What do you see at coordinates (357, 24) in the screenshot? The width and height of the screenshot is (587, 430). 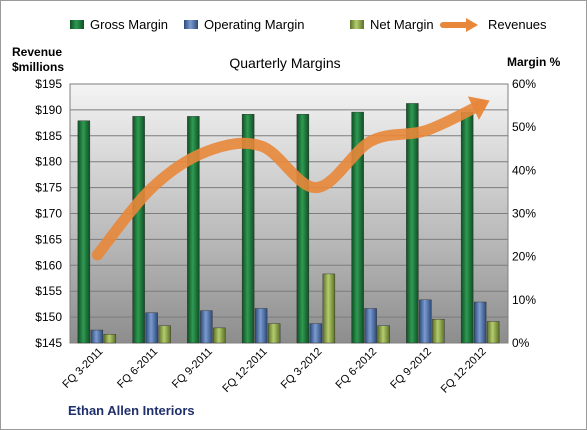 I see `legend-swatch-net-margin` at bounding box center [357, 24].